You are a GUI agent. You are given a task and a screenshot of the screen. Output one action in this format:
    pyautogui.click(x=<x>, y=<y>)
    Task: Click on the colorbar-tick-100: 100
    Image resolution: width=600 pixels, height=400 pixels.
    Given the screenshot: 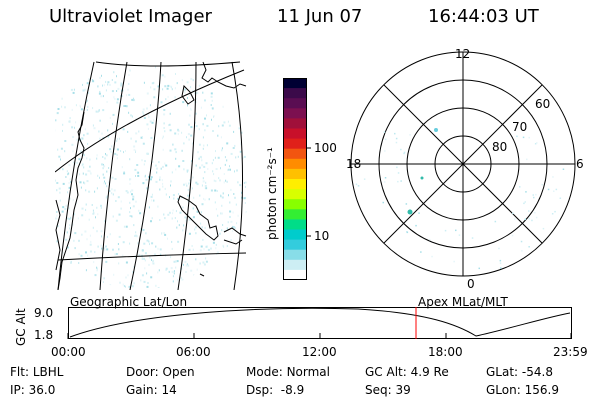 What is the action you would take?
    pyautogui.click(x=325, y=148)
    